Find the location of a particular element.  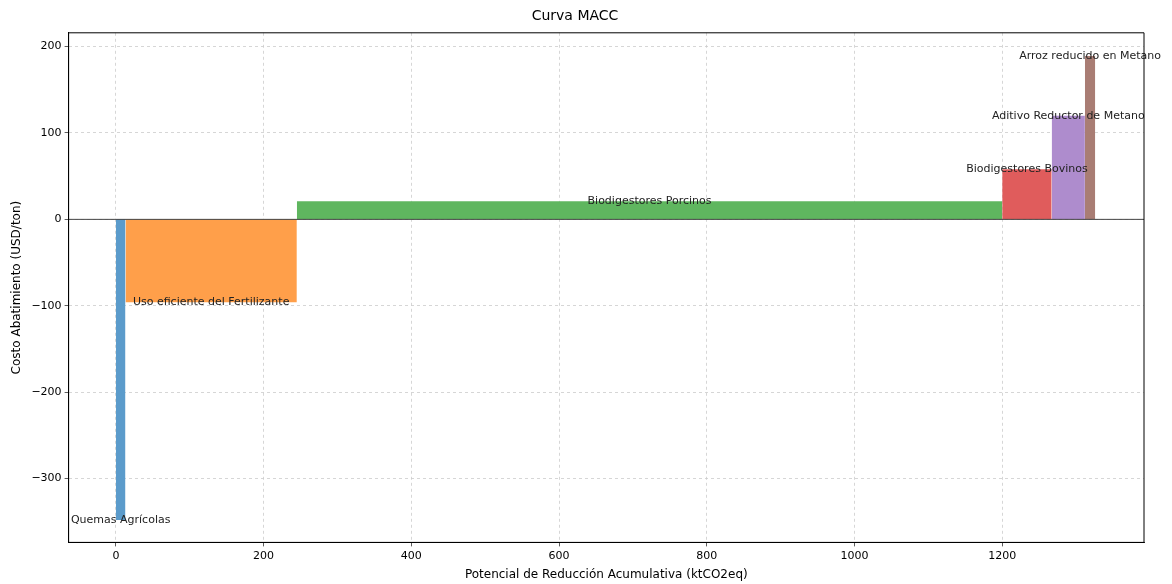

y-tick-label: 100 is located at coordinates (51, 132).